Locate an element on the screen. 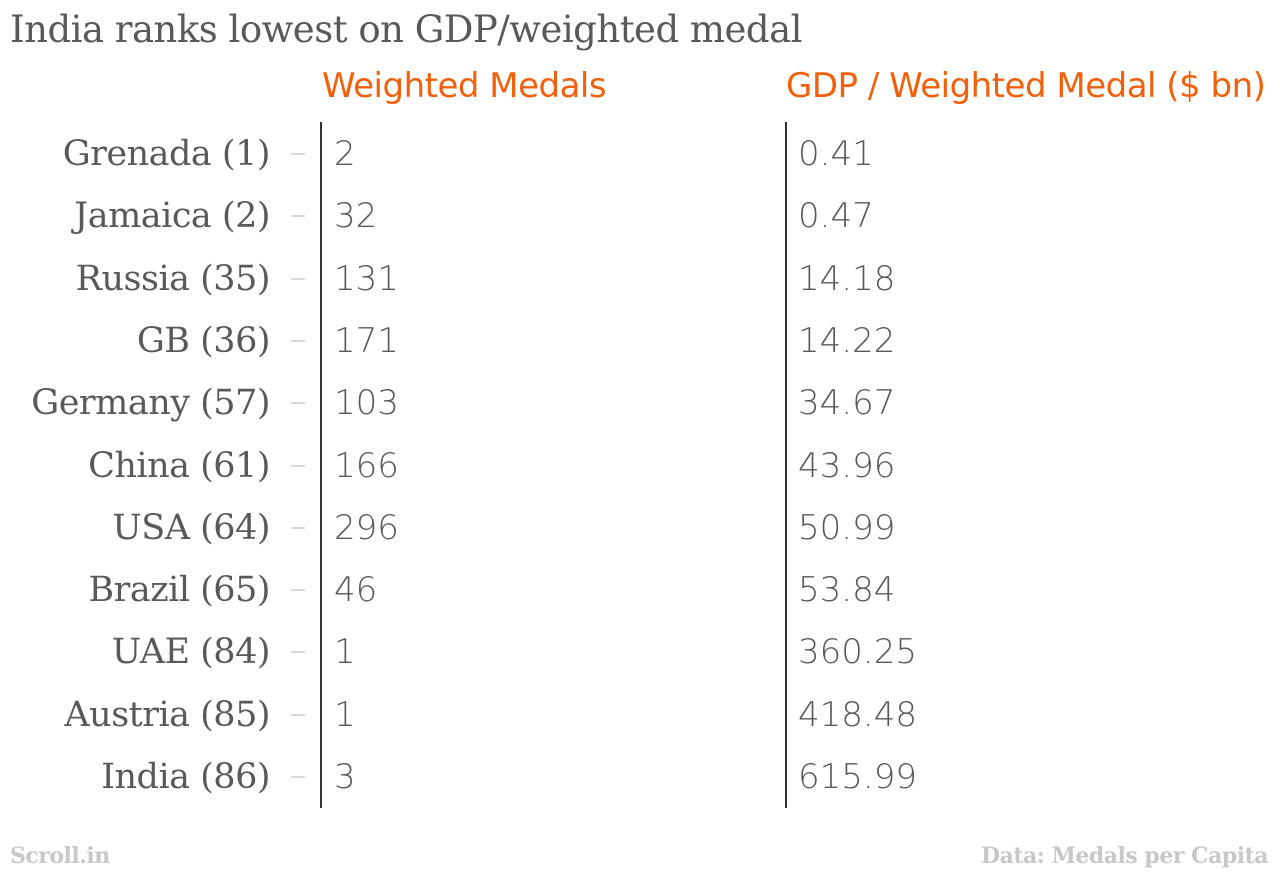 This screenshot has width=1280, height=874. column-header-weighted-medals: Weighted Medals is located at coordinates (464, 86).